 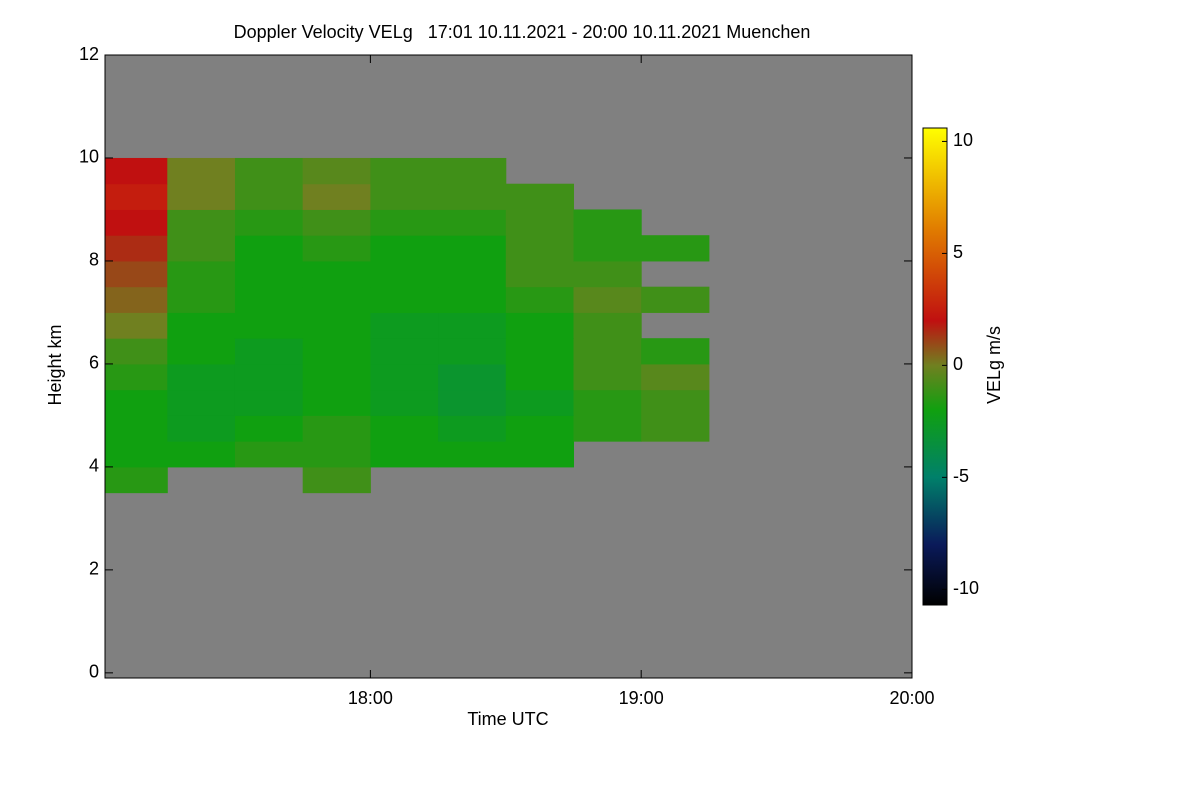 I want to click on colorbar-tick-label: 0, so click(x=958, y=364).